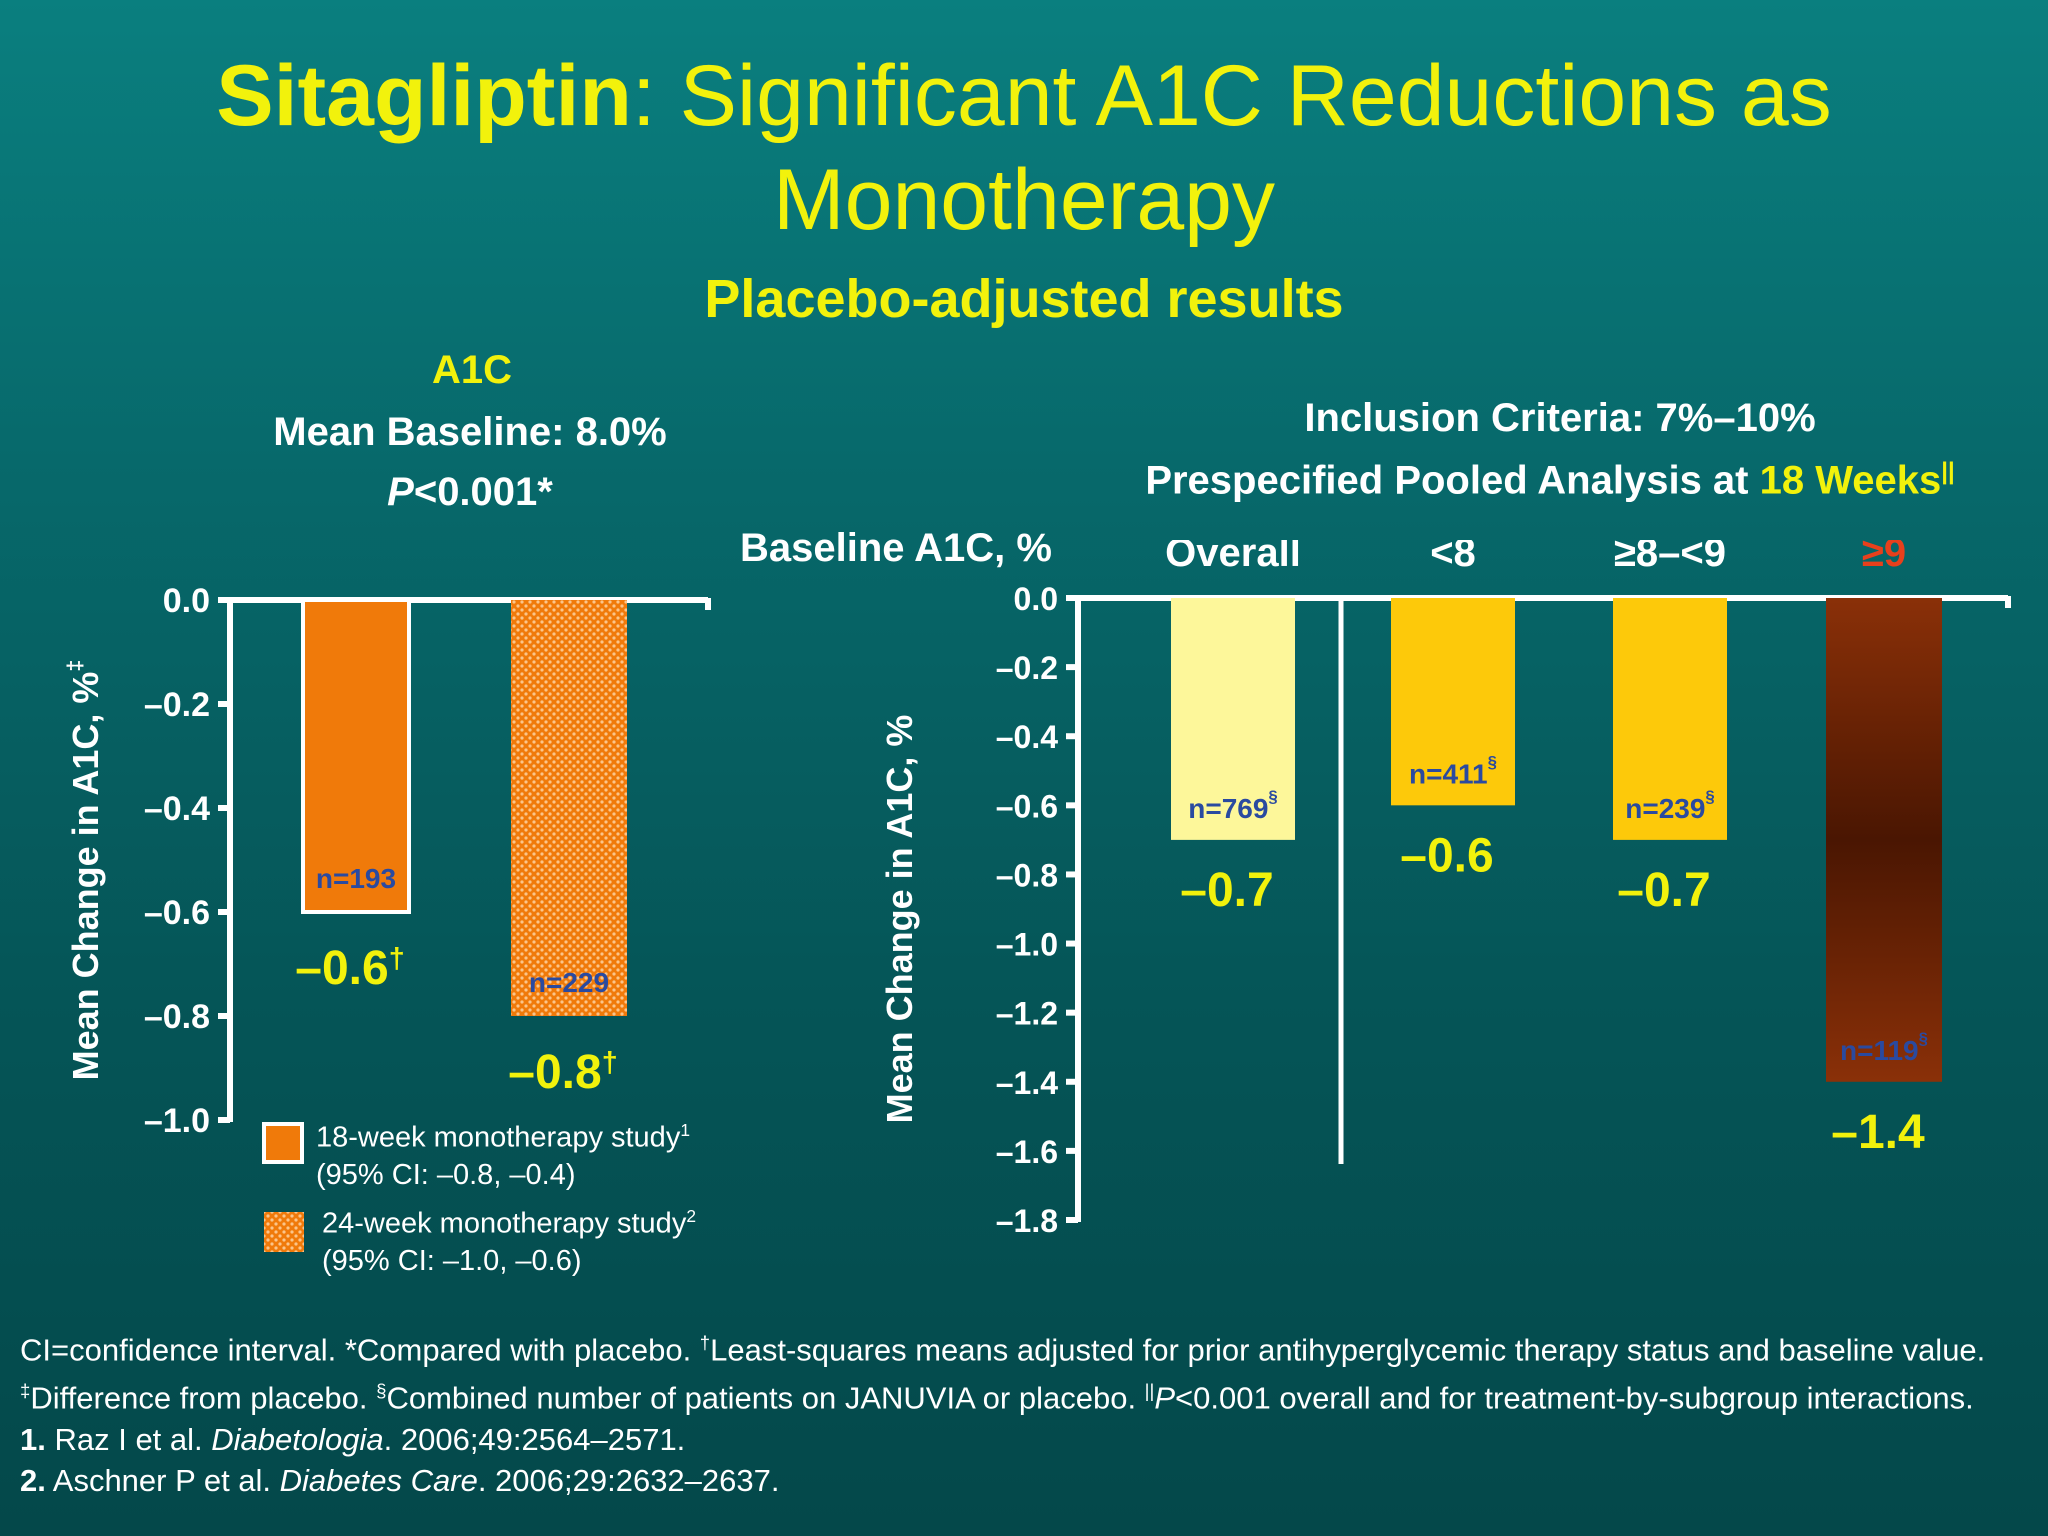  What do you see at coordinates (203, 1398) in the screenshot?
I see `footnote-diff: Difference from placebo.` at bounding box center [203, 1398].